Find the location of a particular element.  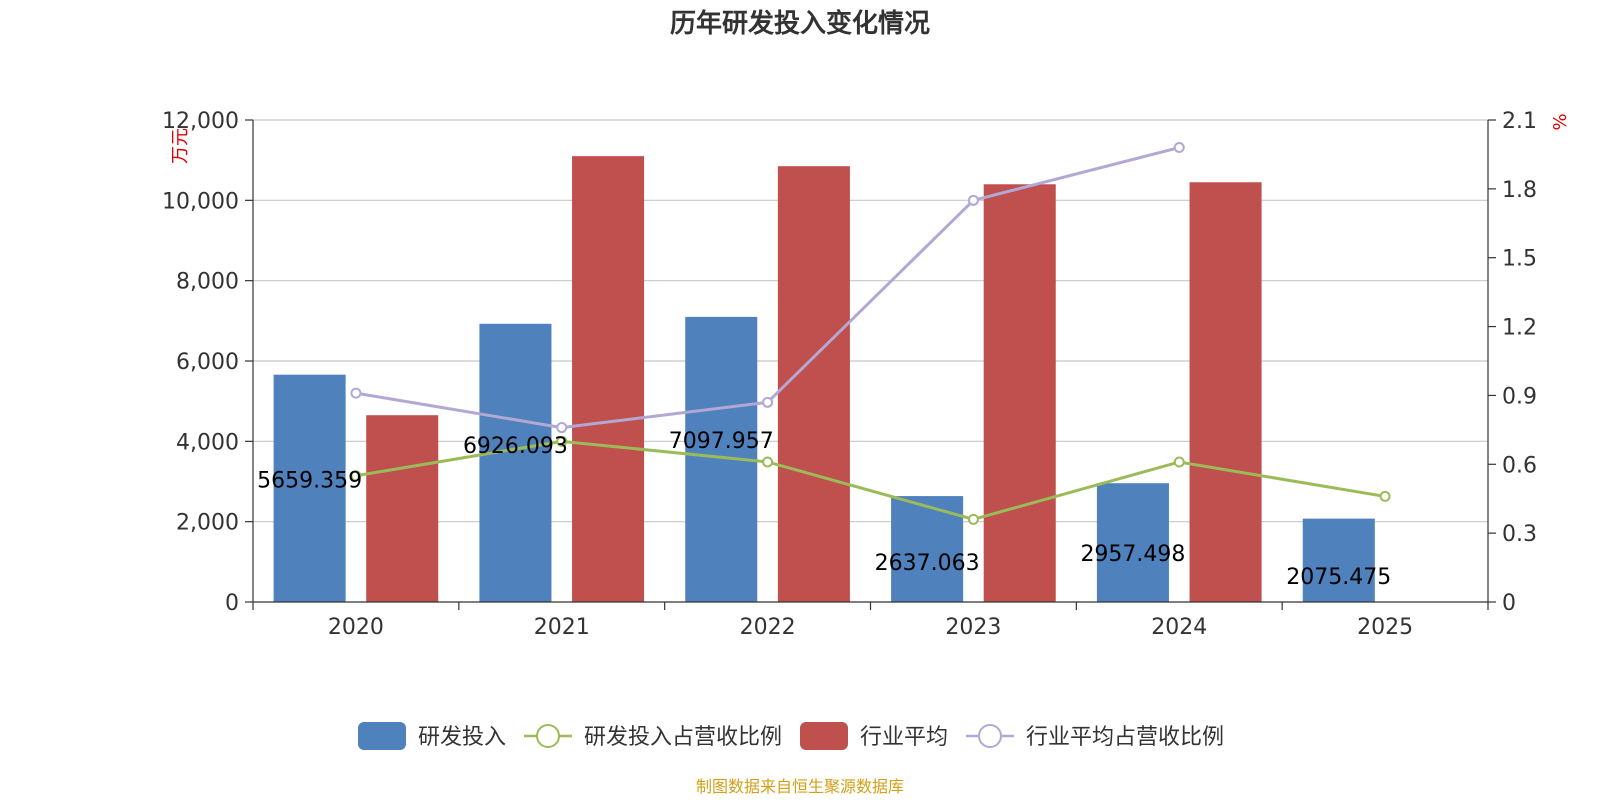

y-left-tick-label: 4,000 is located at coordinates (207, 442).